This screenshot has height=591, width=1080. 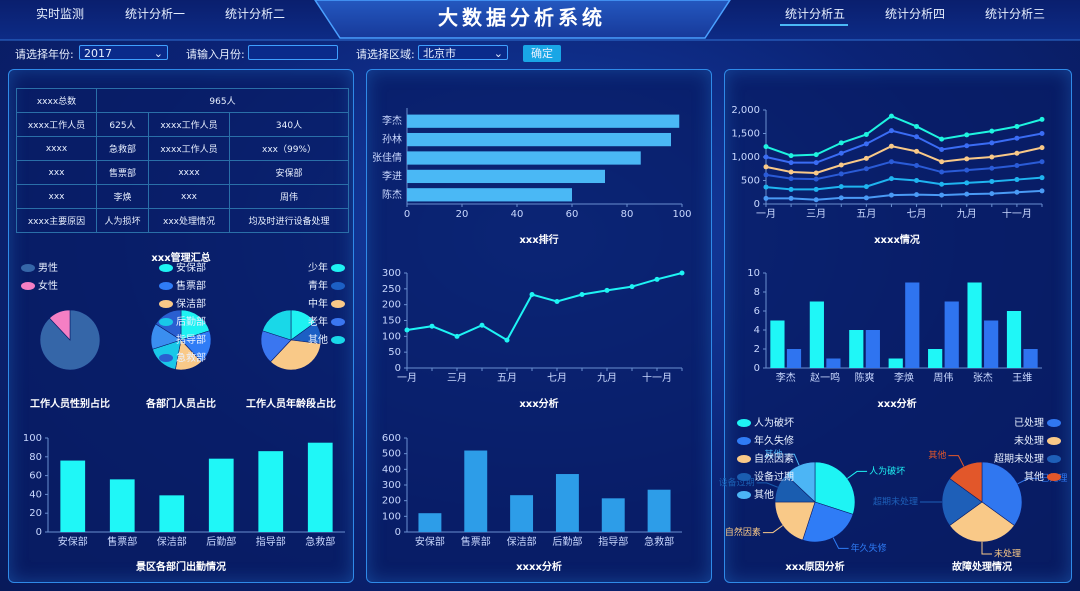 I want to click on chart-title: 工作人员性别占比, so click(x=70, y=403).